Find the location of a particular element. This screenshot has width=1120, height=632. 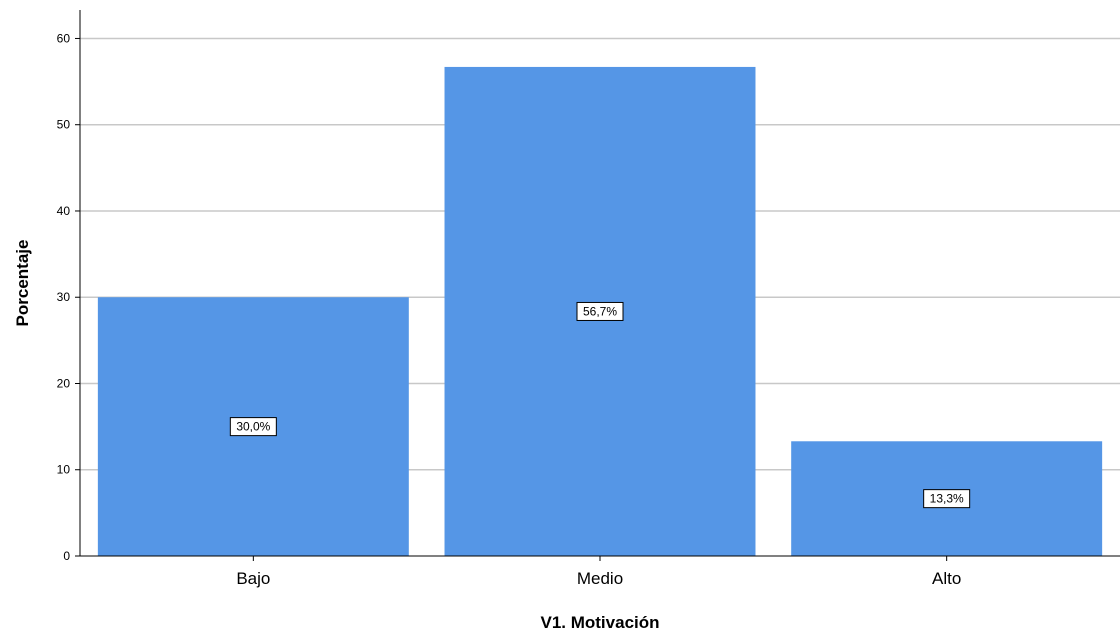

data-label-medio: 56,7% is located at coordinates (600, 311).